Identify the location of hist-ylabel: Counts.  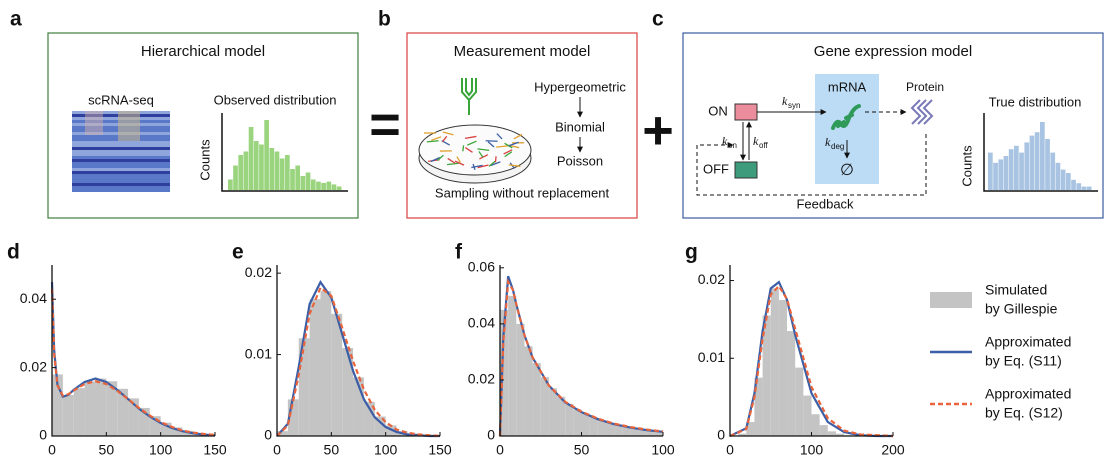
(966, 166).